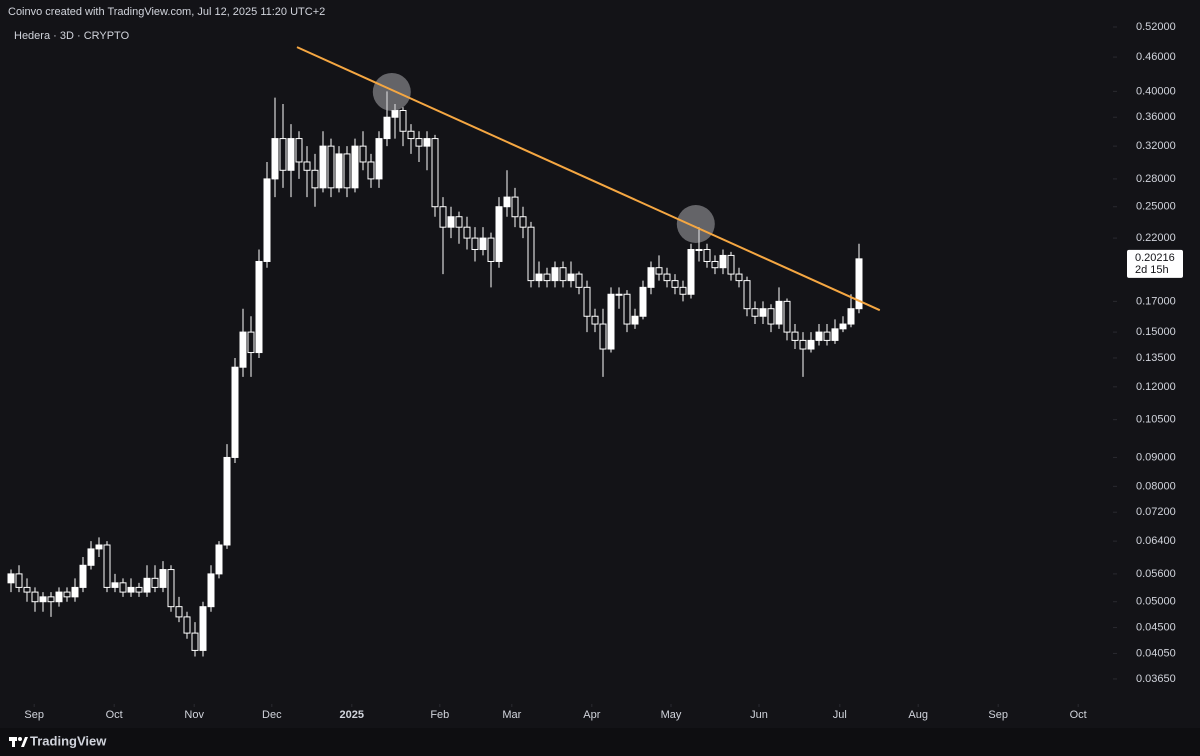 This screenshot has height=756, width=1200. I want to click on price-tag, so click(1155, 263).